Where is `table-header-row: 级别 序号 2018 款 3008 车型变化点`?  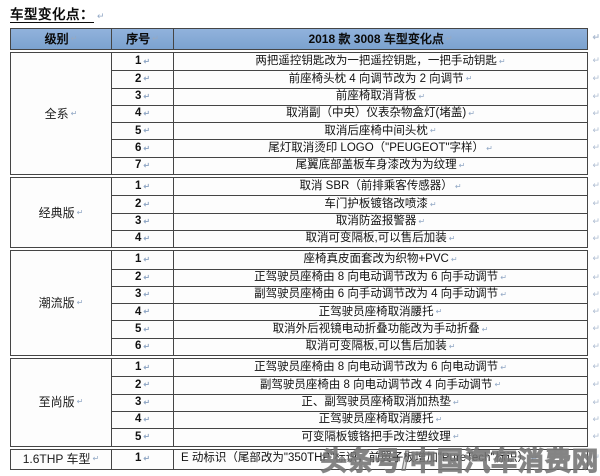 table-header-row: 级别 序号 2018 款 3008 车型变化点 is located at coordinates (305, 39).